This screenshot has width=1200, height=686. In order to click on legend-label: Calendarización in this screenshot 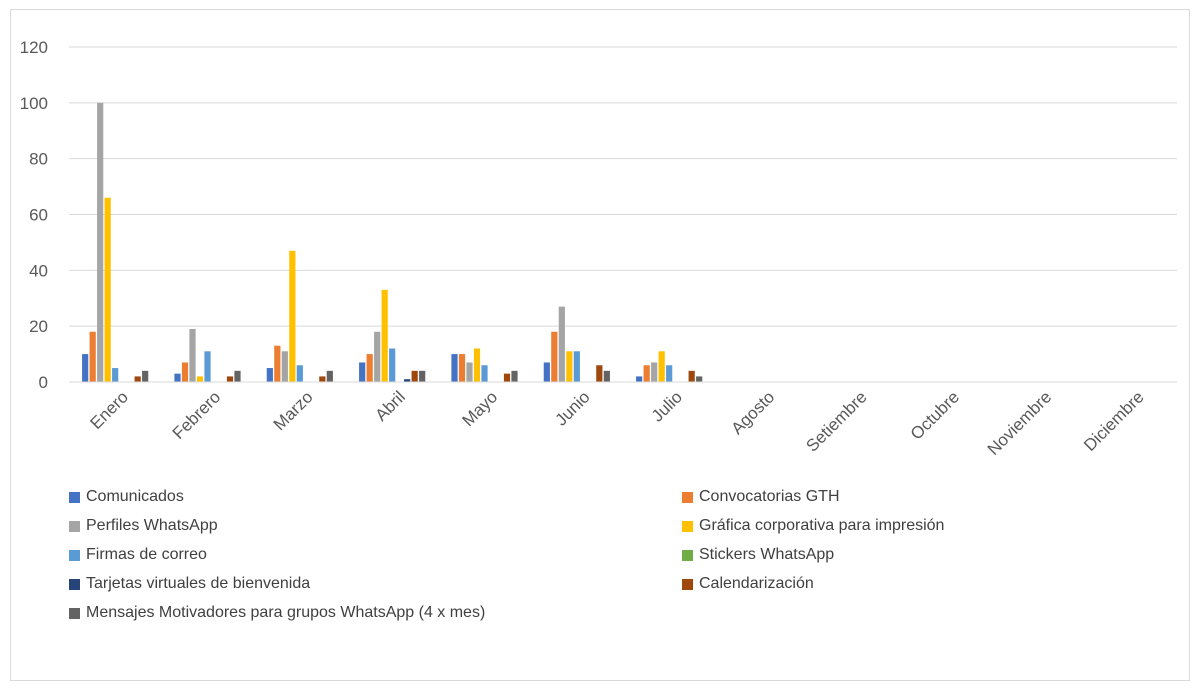, I will do `click(756, 583)`.